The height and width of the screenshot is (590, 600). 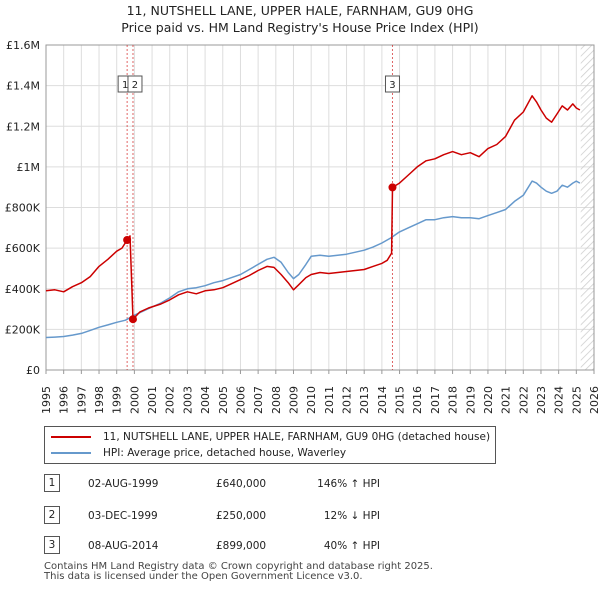 What do you see at coordinates (488, 400) in the screenshot?
I see `x-tick-label: 2020` at bounding box center [488, 400].